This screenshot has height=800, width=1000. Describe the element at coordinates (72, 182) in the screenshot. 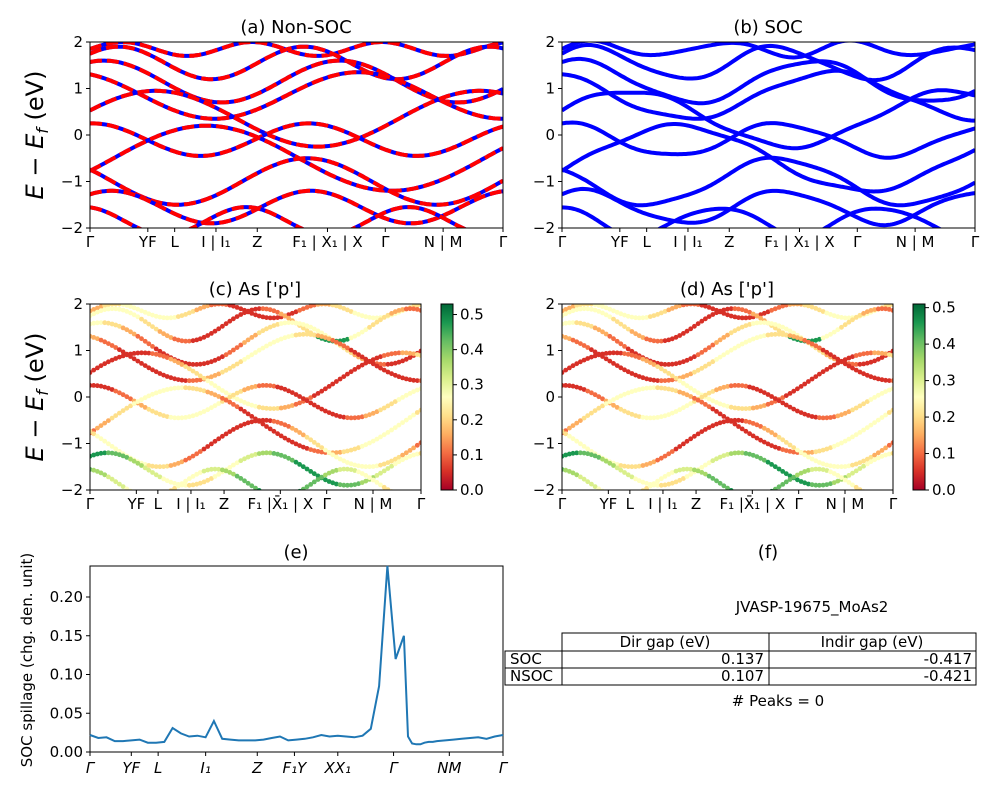

I see `ytick-label: −1` at that location.